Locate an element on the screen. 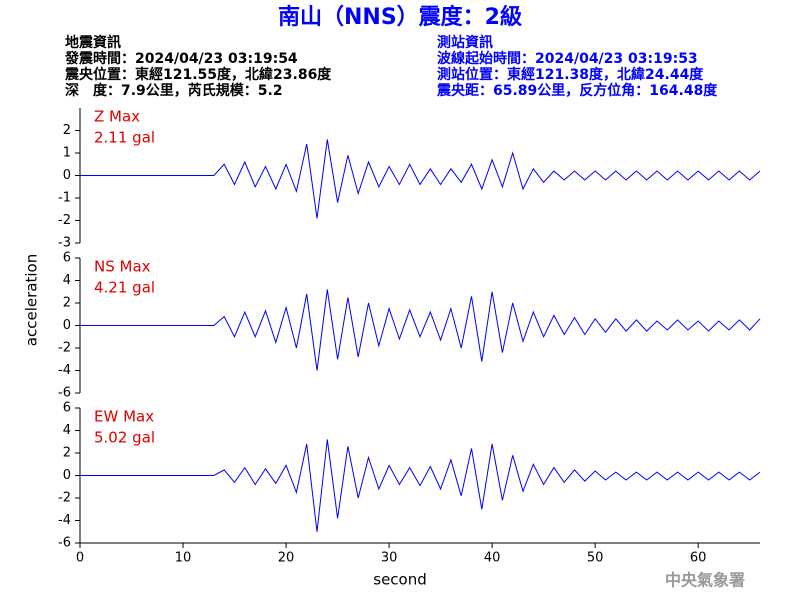 The image size is (800, 600). annotation: 5.02 gal is located at coordinates (124, 438).